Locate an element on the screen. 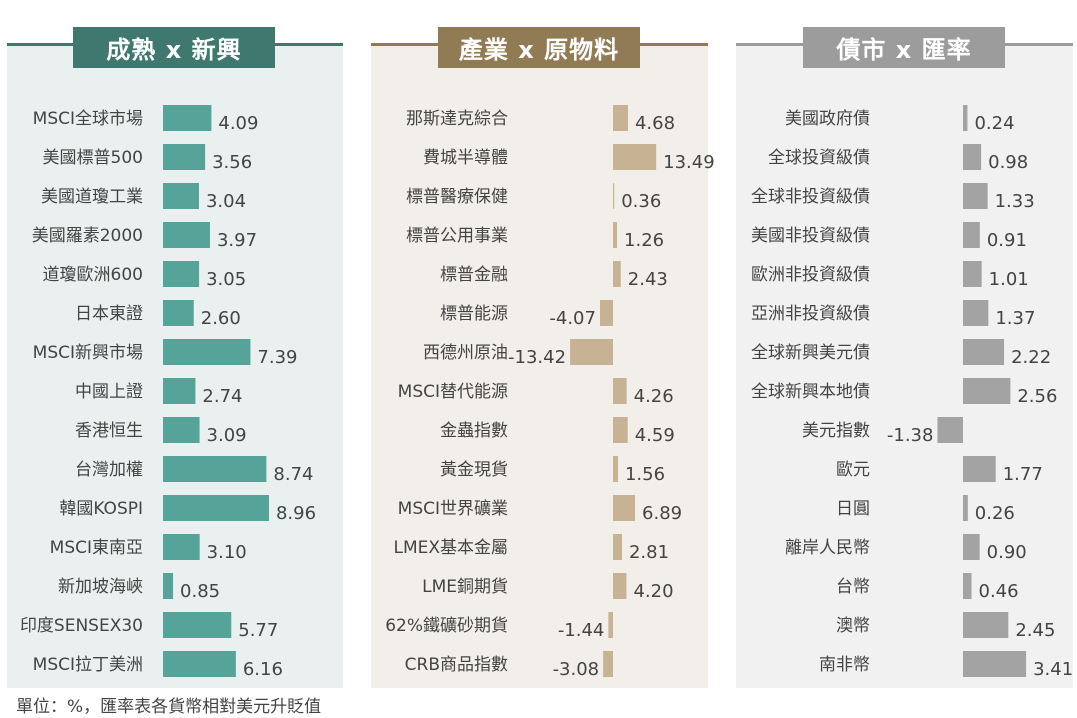 This screenshot has width=1077, height=718. data-label: 2.74 is located at coordinates (222, 396).